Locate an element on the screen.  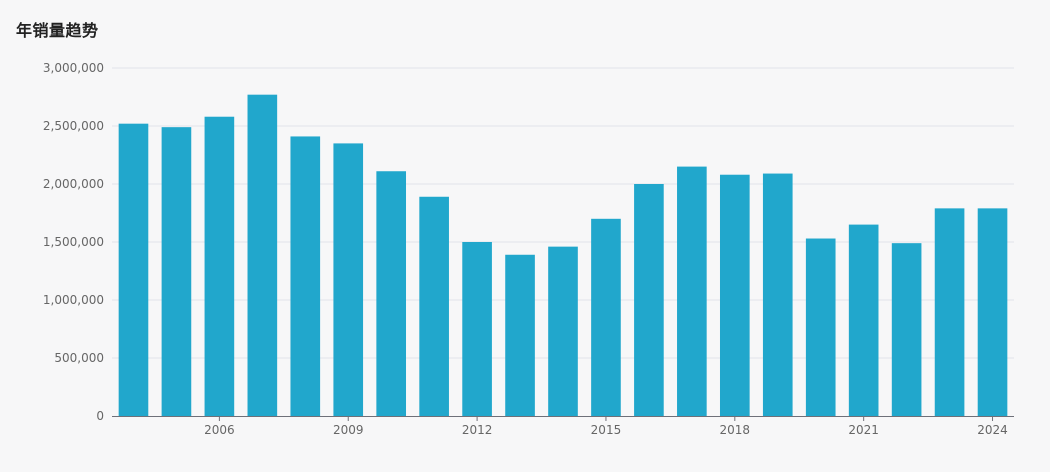
x-tick-label: 2018 is located at coordinates (735, 430).